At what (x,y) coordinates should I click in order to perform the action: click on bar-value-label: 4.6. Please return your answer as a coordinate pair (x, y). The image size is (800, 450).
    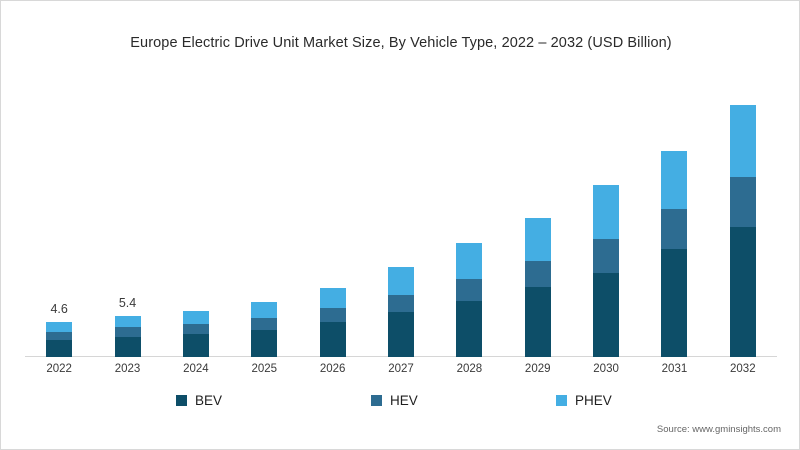
    Looking at the image, I should click on (59, 309).